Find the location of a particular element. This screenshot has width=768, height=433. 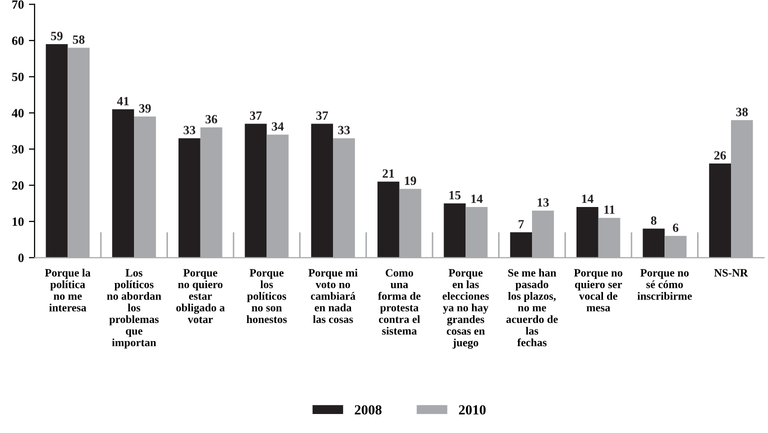

data-label: 11 is located at coordinates (609, 210).